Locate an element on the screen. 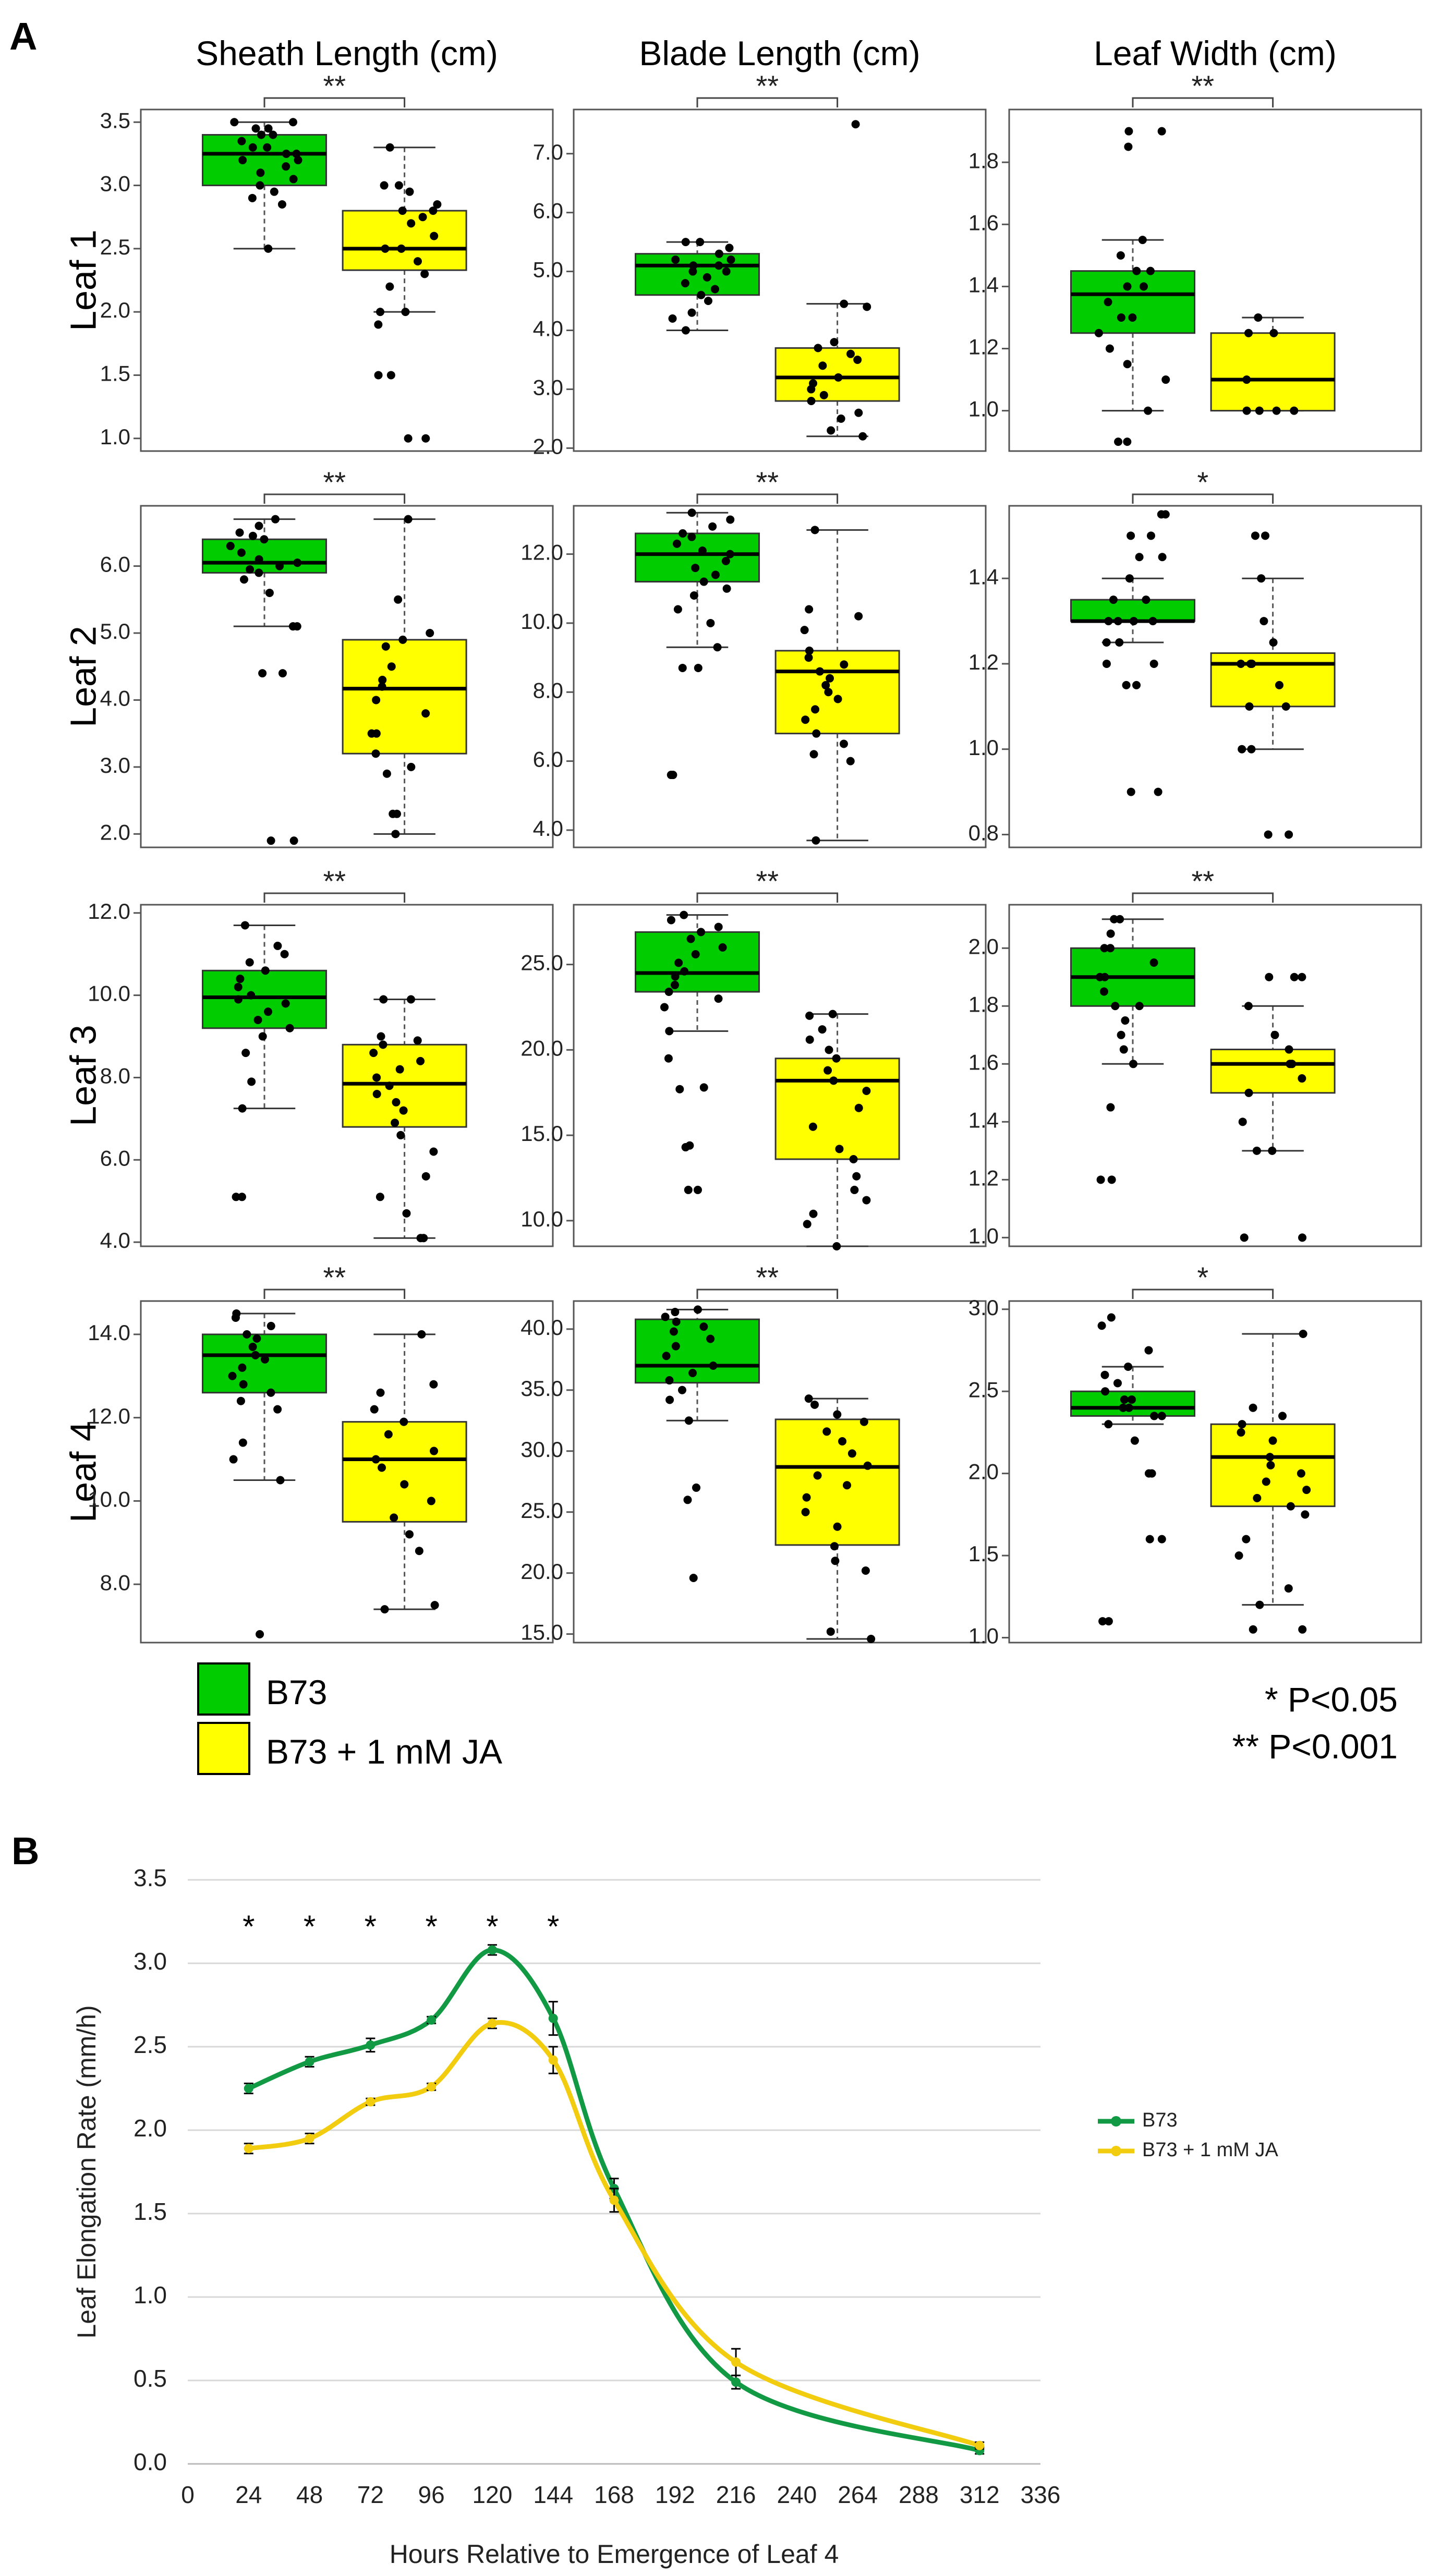  y-axis-title: Leaf Elongation Rate (mm/h) is located at coordinates (86, 2171).